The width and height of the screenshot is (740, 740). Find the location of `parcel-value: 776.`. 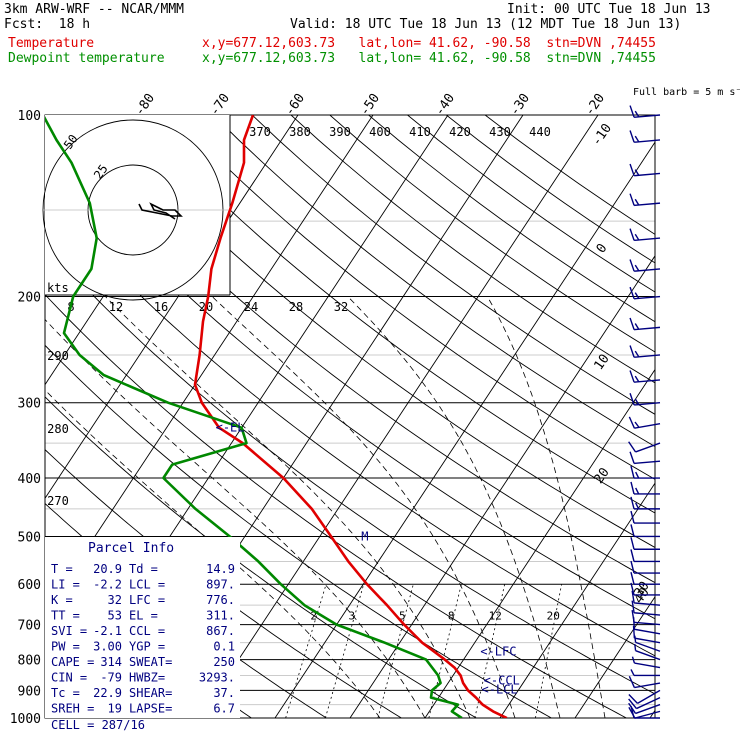

parcel-value: 776. is located at coordinates (220, 600).